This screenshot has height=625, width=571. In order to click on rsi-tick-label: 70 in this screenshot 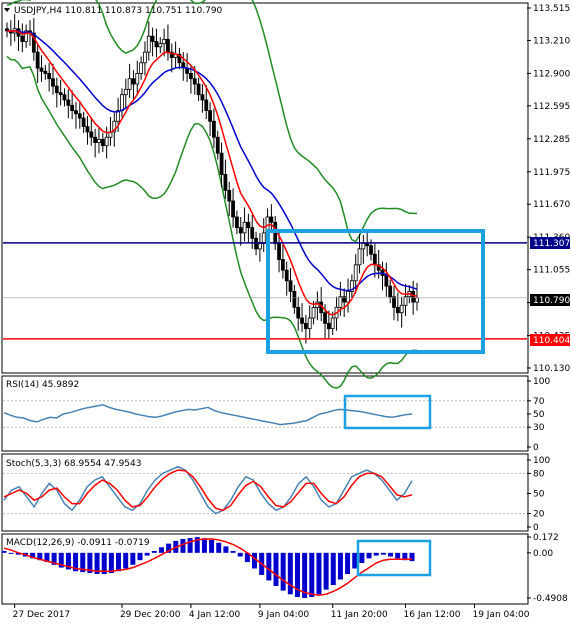, I will do `click(539, 402)`.